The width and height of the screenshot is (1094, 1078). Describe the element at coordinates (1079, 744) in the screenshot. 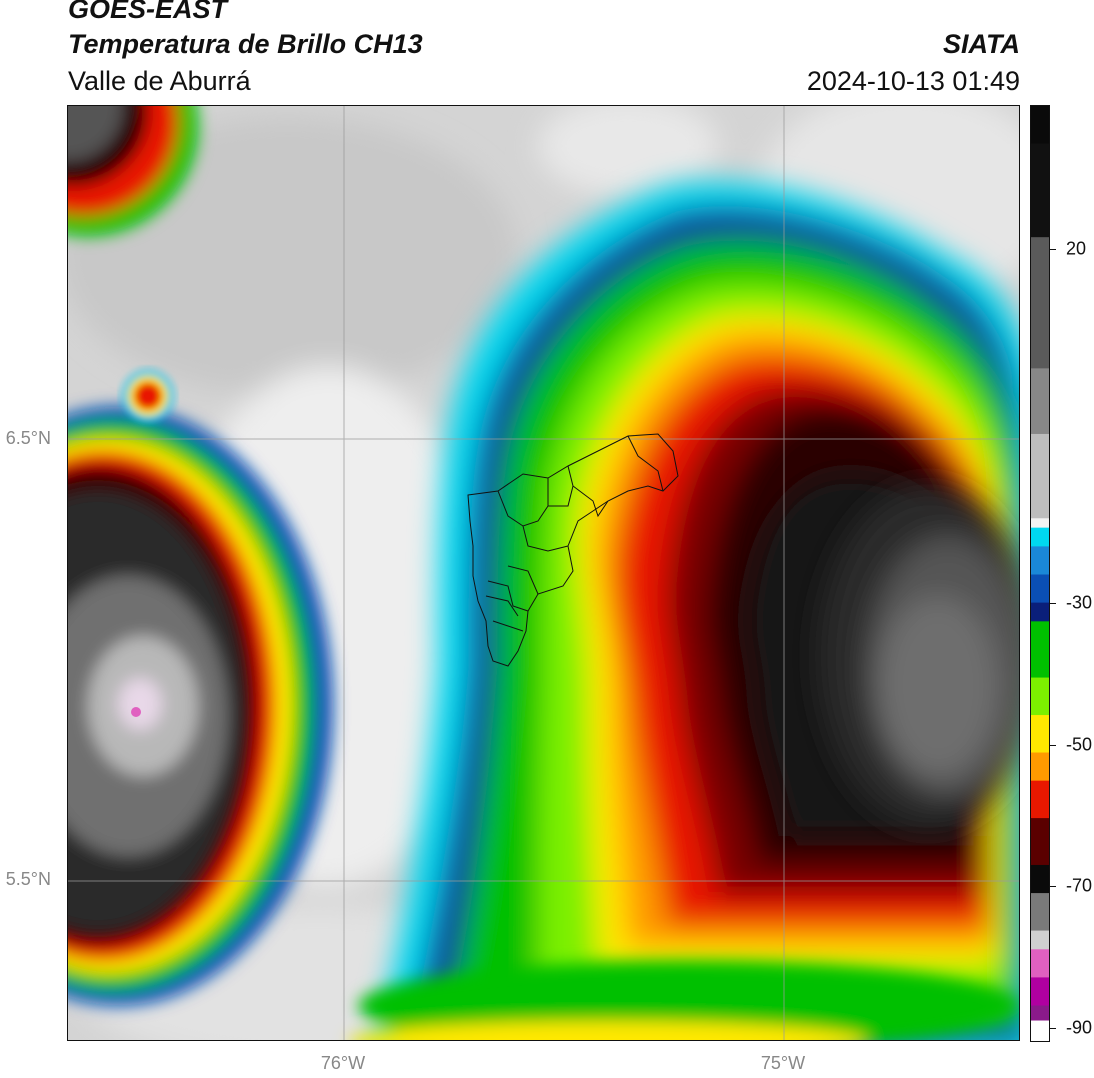

I see `colorbar-label: -50` at that location.